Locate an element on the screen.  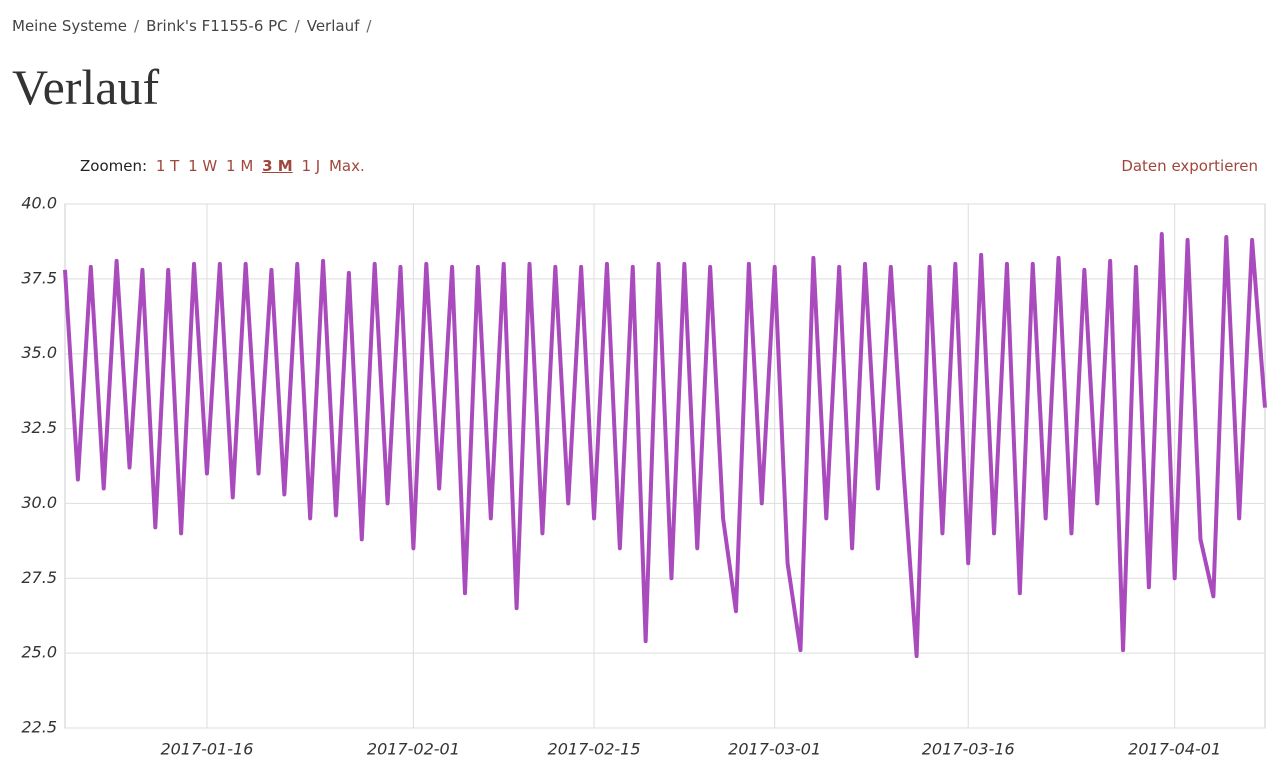
zoom-option: 1 M is located at coordinates (240, 166).